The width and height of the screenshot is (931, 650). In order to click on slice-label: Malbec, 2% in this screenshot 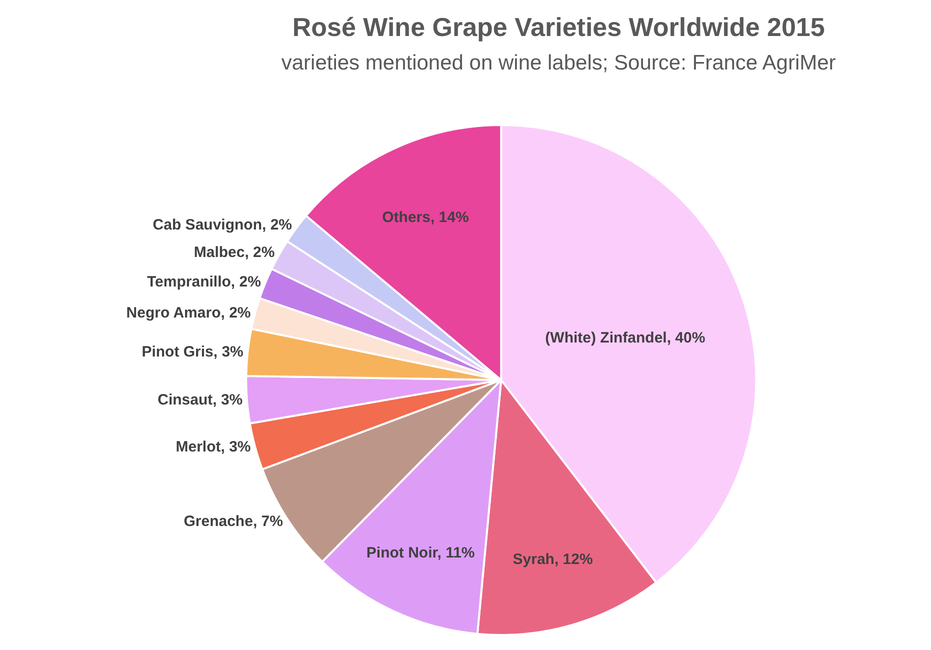, I will do `click(234, 253)`.